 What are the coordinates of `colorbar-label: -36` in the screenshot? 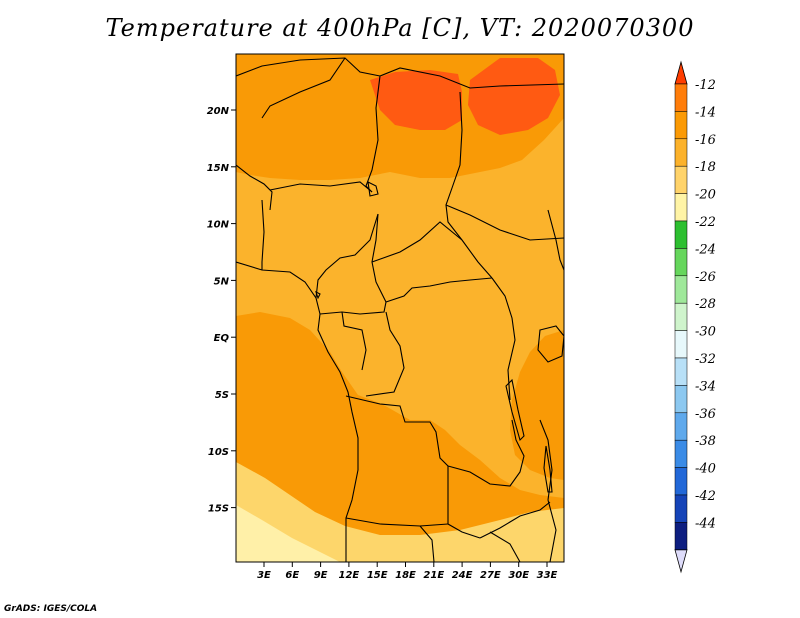 It's located at (705, 414).